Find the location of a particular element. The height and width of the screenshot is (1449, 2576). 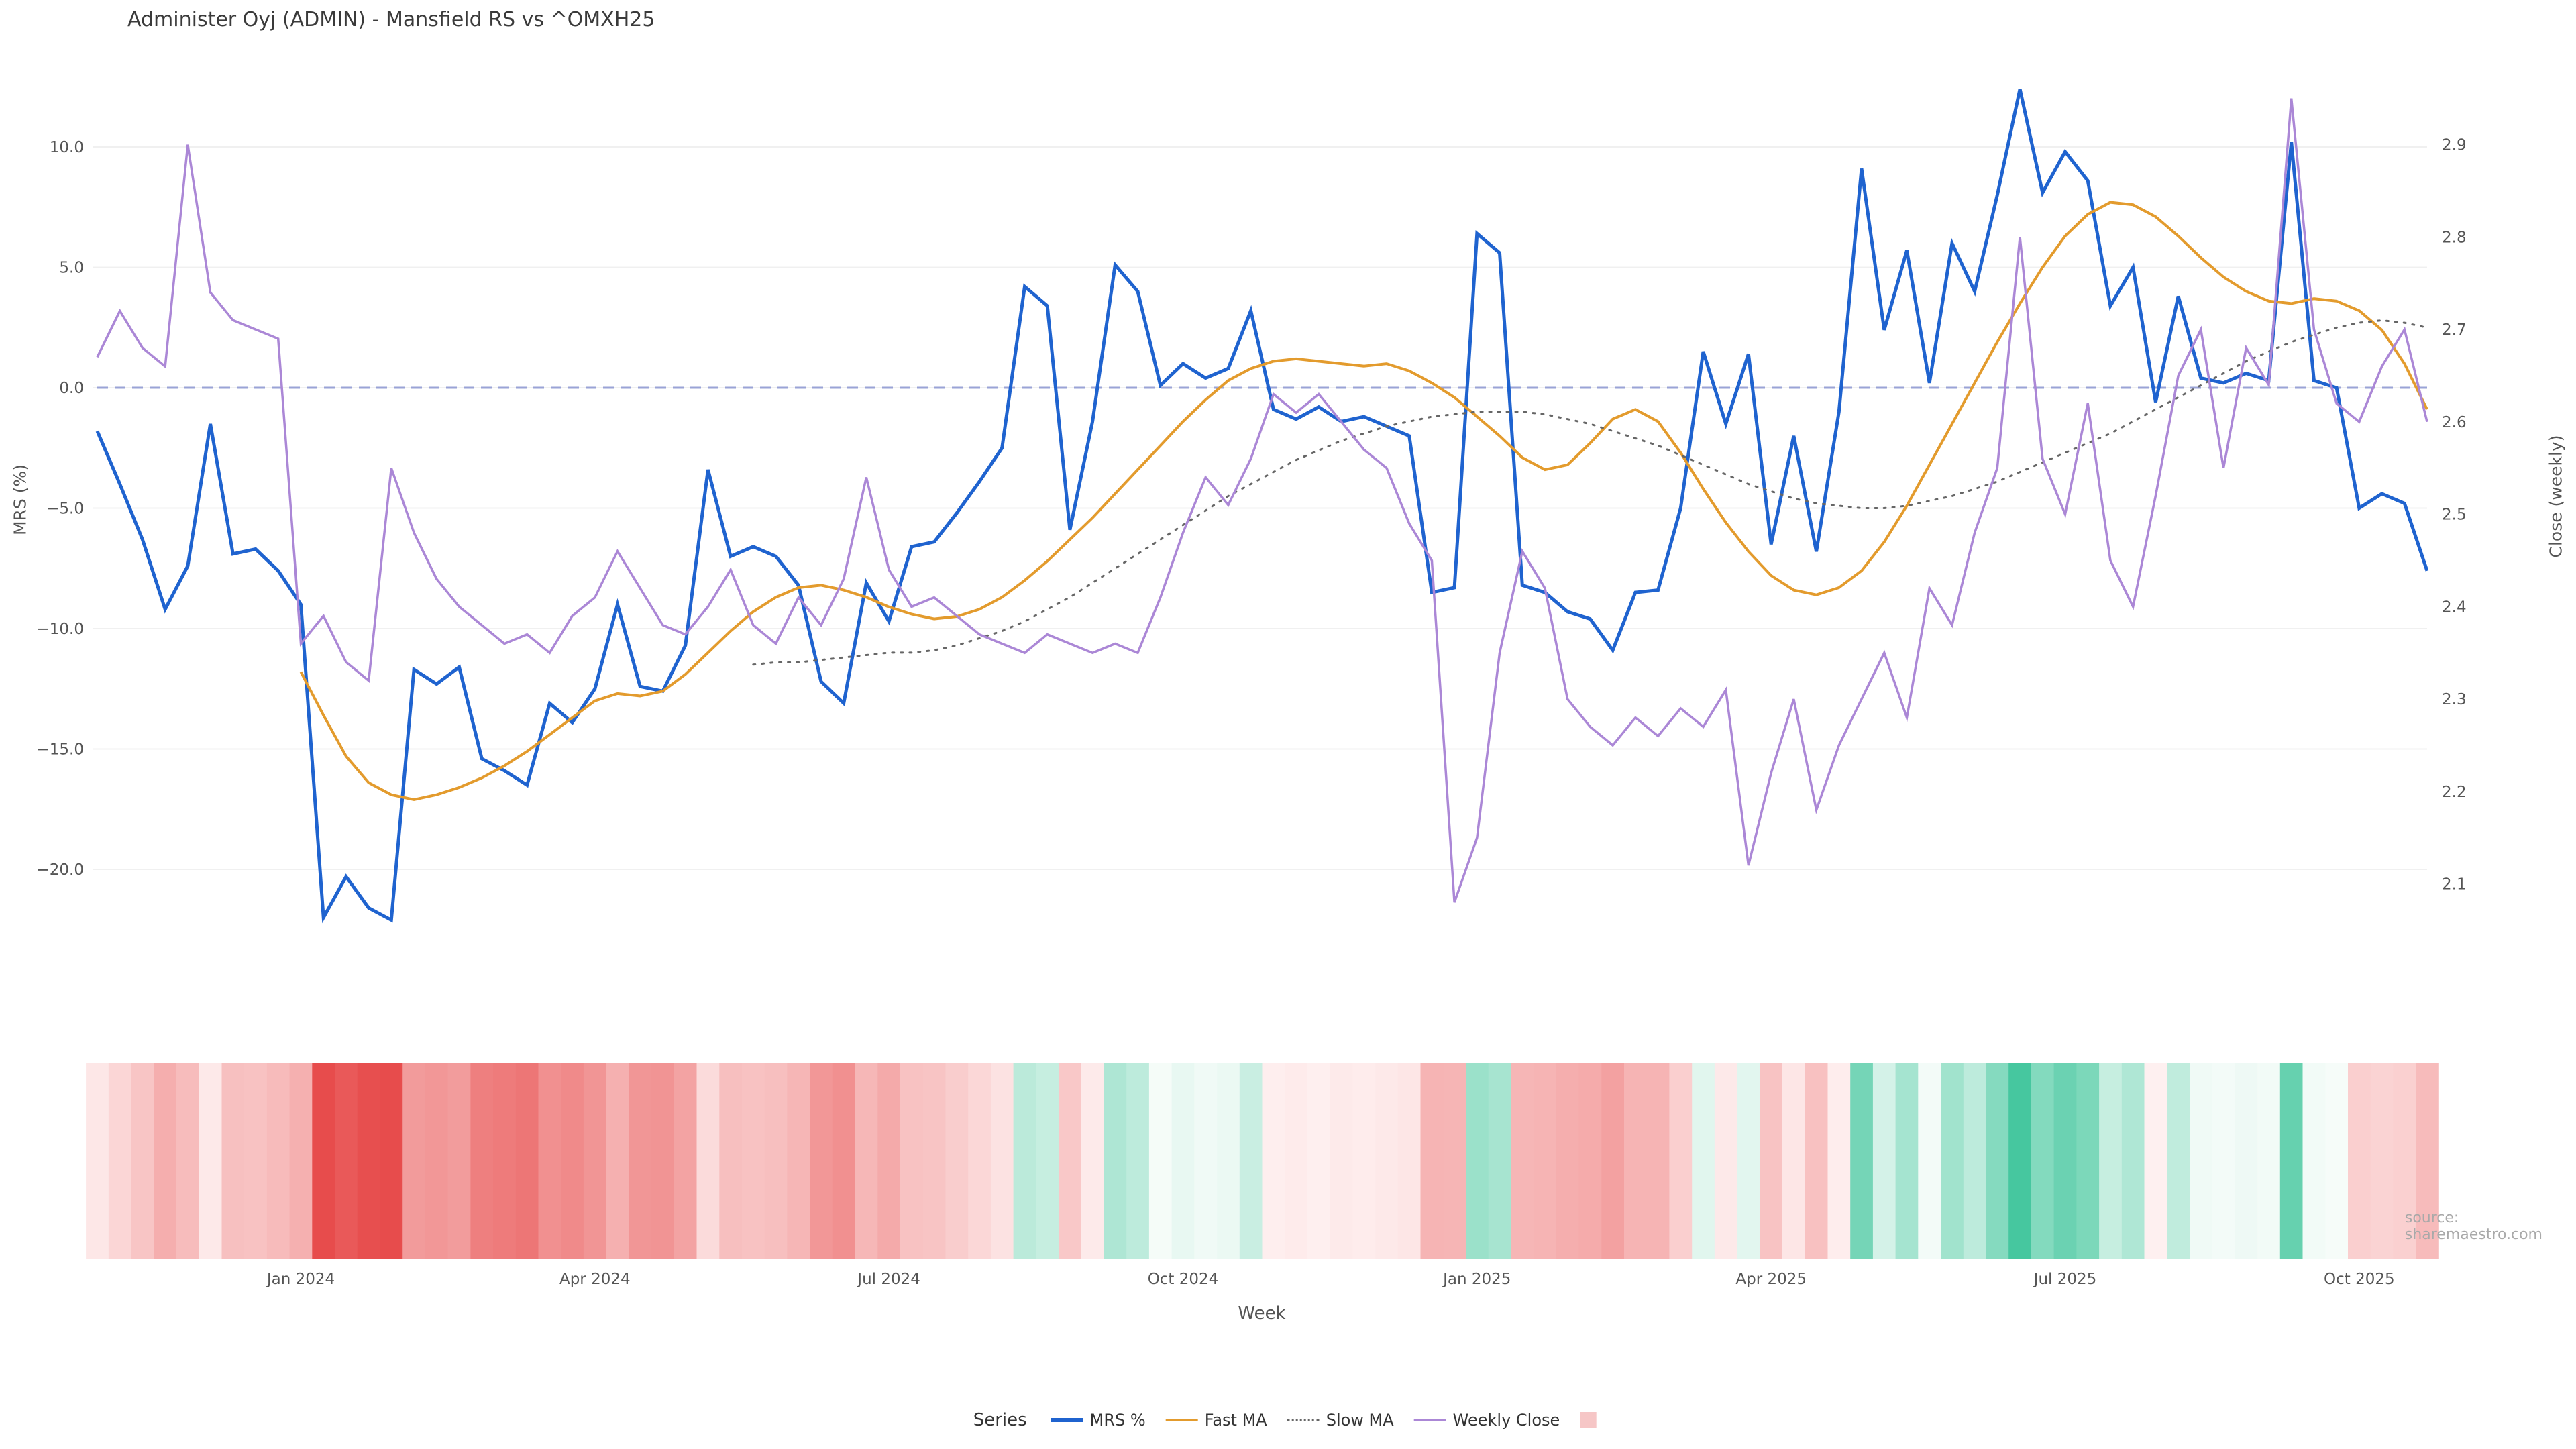

heatmap-swatch is located at coordinates (1588, 1420).